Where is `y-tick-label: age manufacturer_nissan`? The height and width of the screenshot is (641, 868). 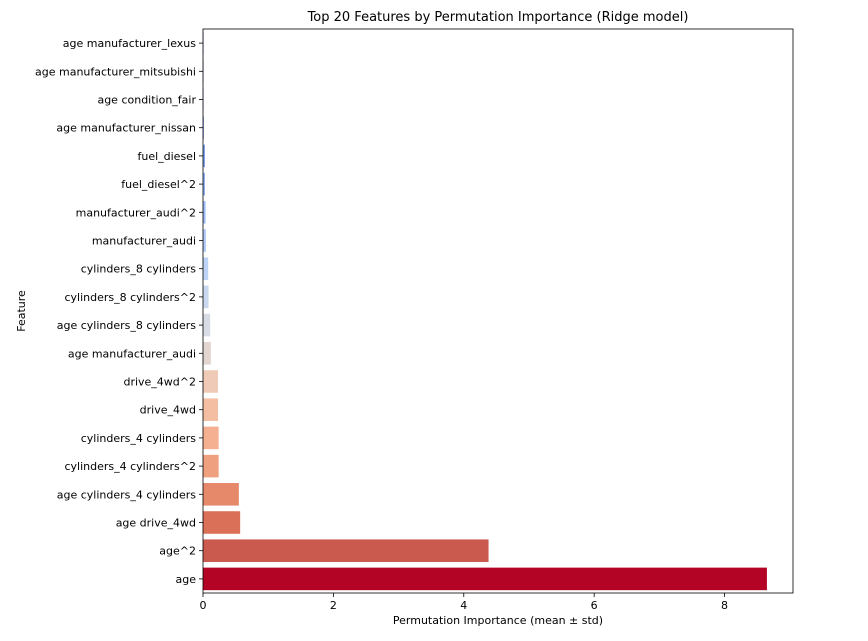 y-tick-label: age manufacturer_nissan is located at coordinates (126, 128).